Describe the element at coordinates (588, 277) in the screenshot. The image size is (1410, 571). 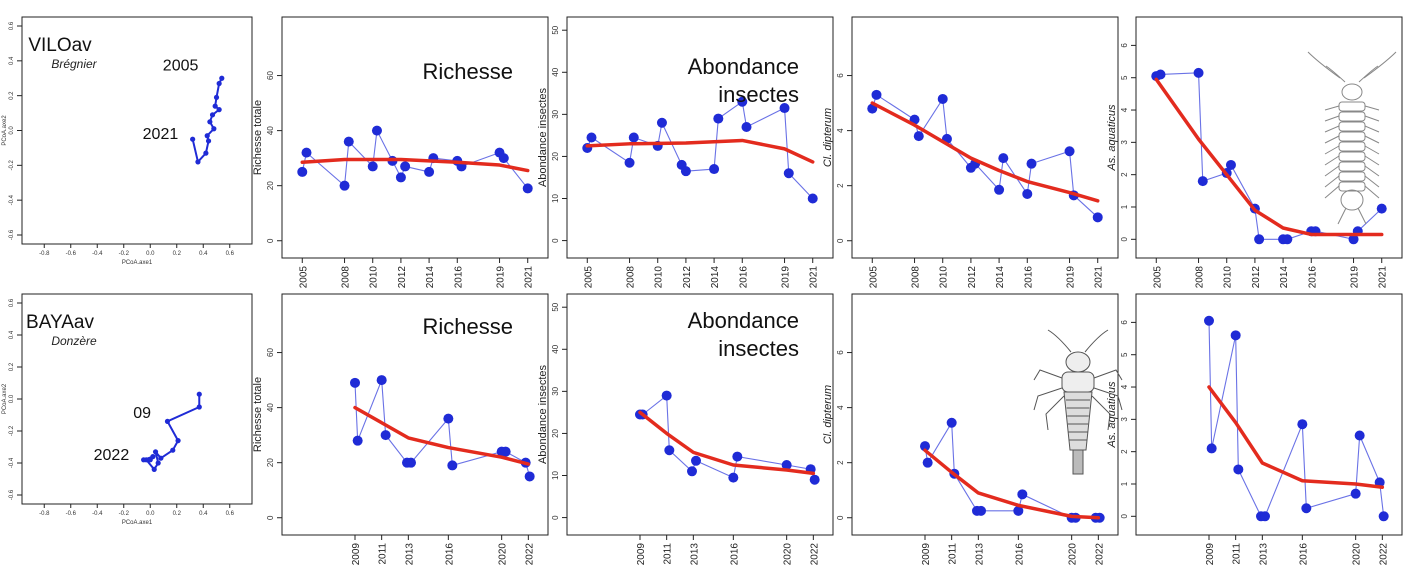
I see `x-tick-label: 2005` at that location.